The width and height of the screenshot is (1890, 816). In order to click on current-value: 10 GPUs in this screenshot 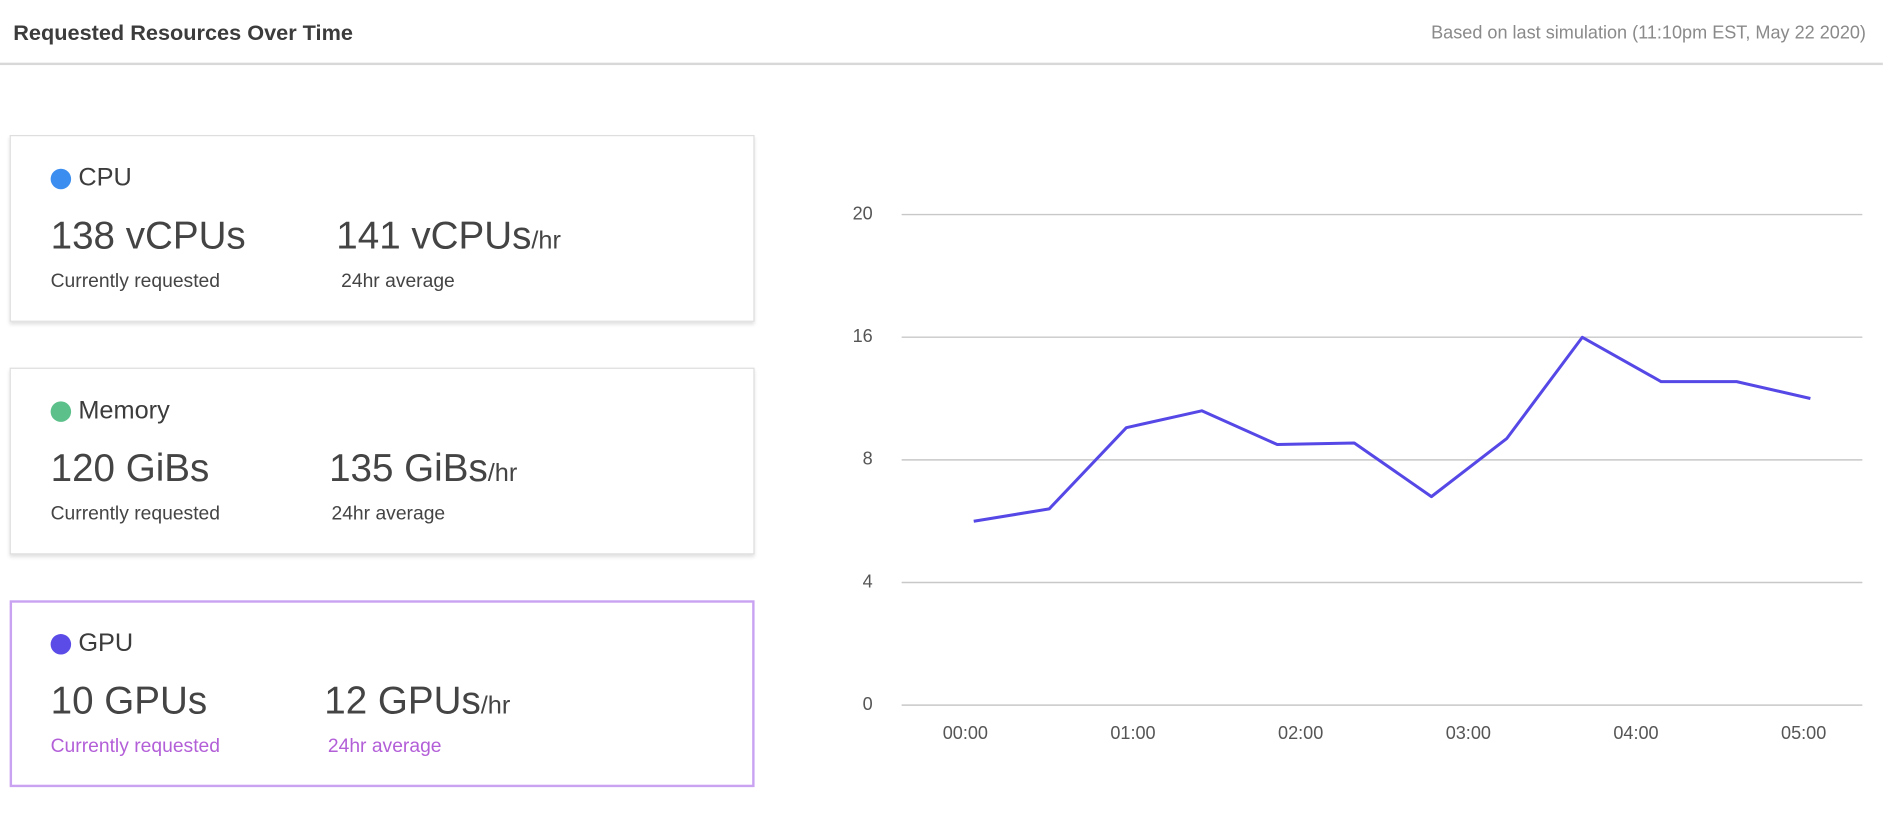, I will do `click(129, 700)`.